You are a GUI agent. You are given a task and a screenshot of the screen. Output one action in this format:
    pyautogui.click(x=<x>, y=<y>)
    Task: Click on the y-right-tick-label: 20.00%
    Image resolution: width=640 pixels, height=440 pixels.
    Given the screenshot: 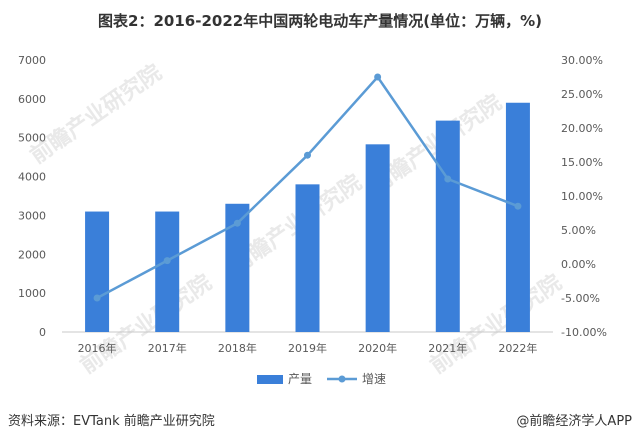 What is the action you would take?
    pyautogui.click(x=582, y=128)
    